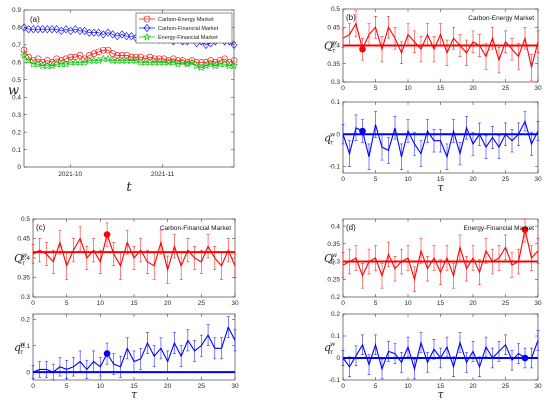  I want to click on panel-d-bottom-y-tick-label: -0.1, so click(335, 380).